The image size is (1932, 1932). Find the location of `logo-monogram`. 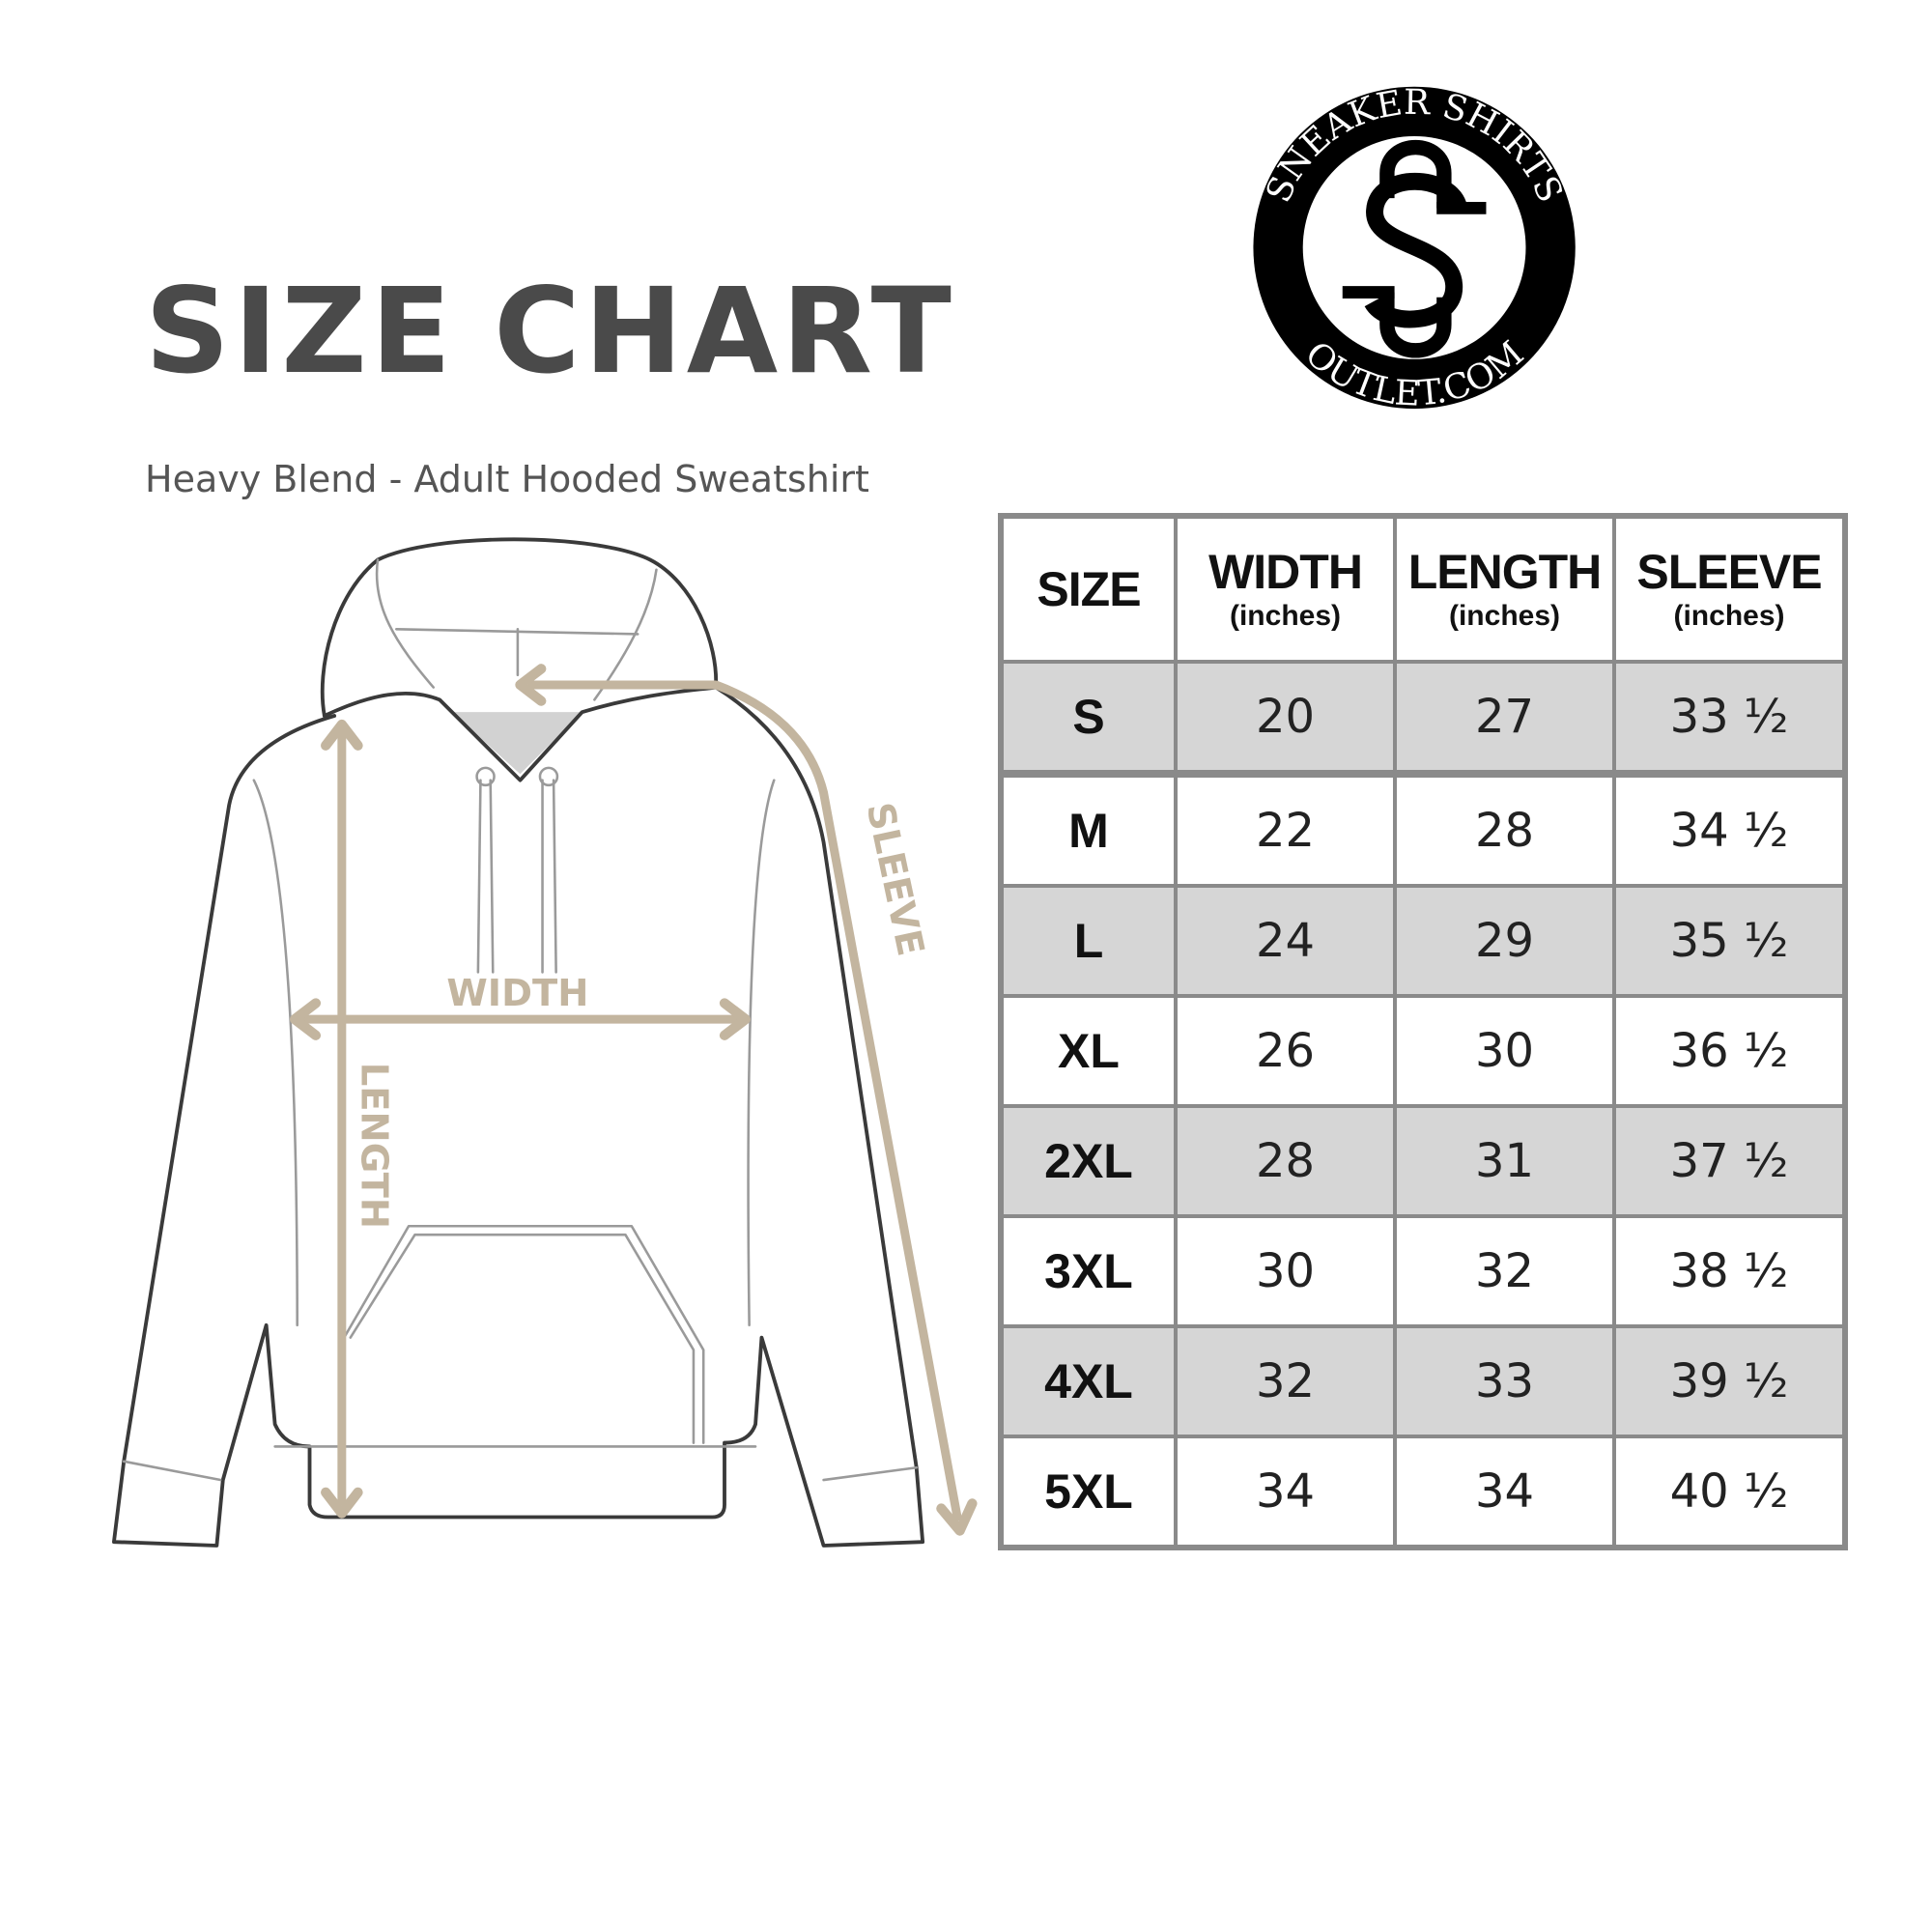

logo-monogram is located at coordinates (1414, 248).